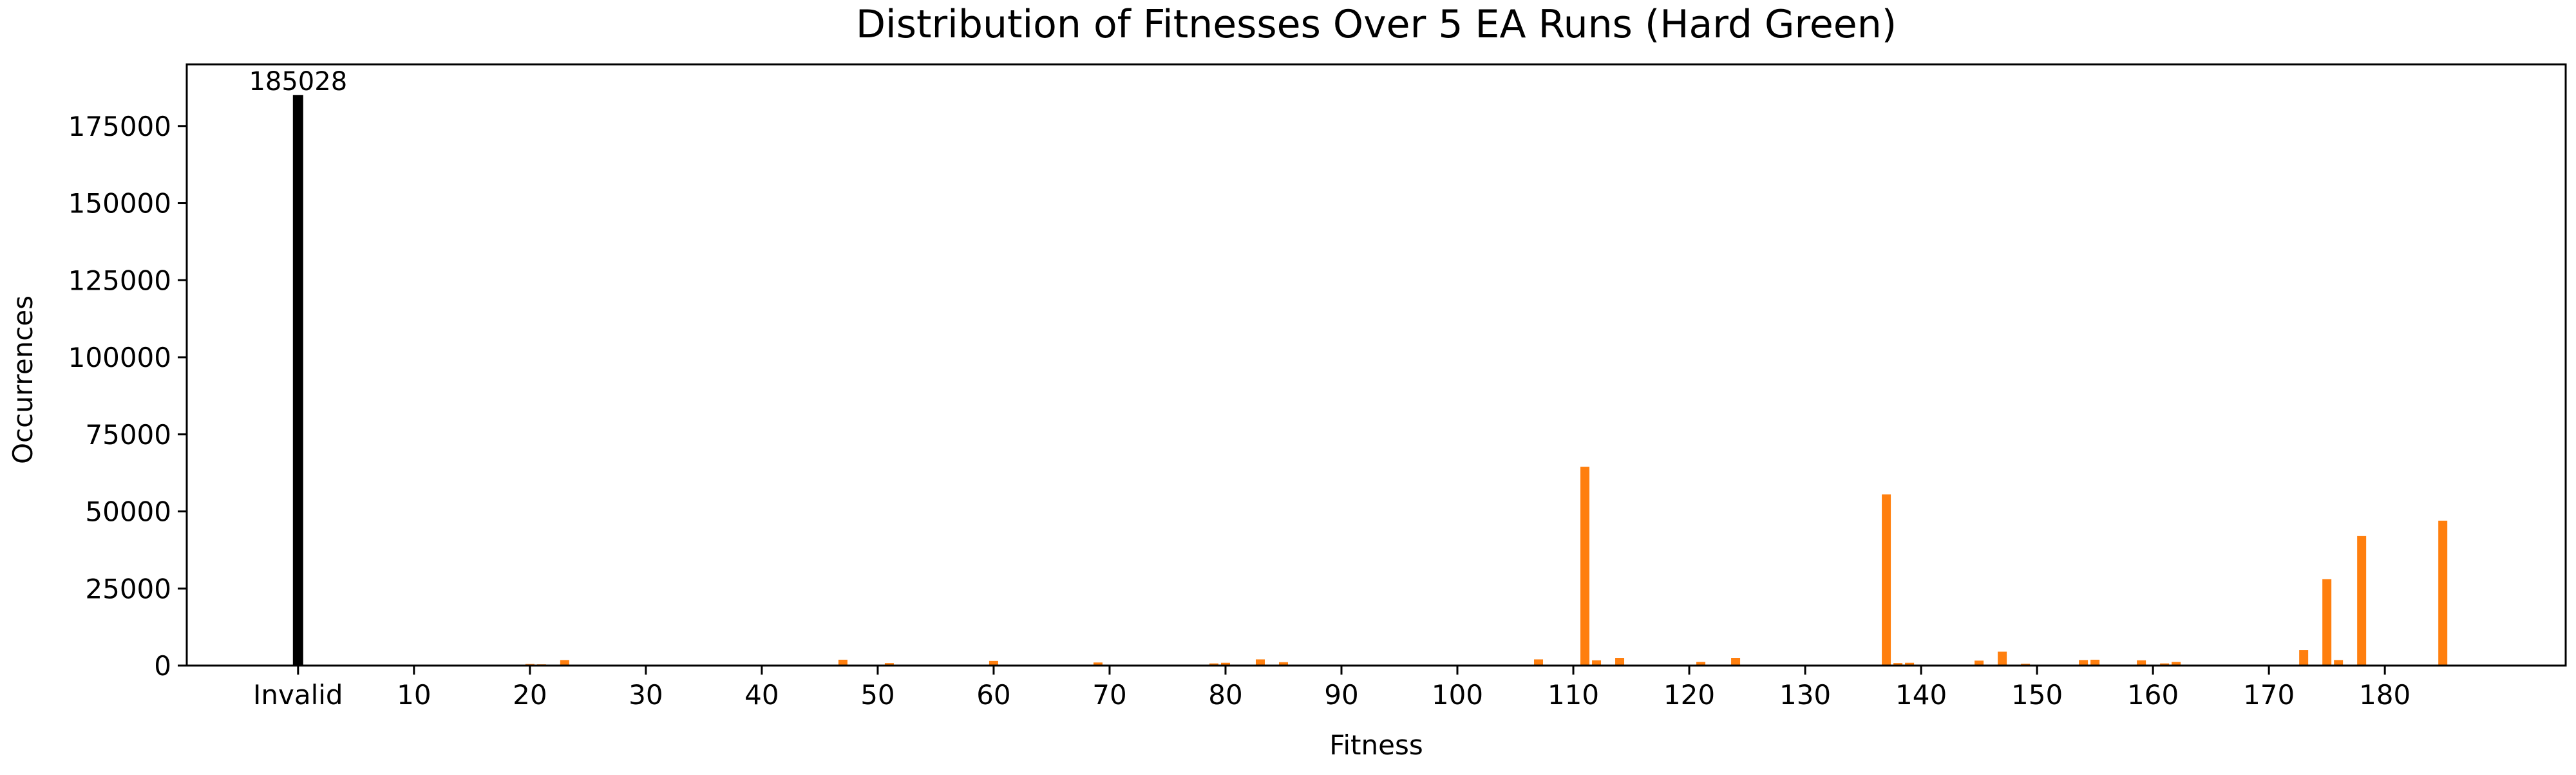  Describe the element at coordinates (1109, 695) in the screenshot. I see `x-tick-label: 70` at that location.